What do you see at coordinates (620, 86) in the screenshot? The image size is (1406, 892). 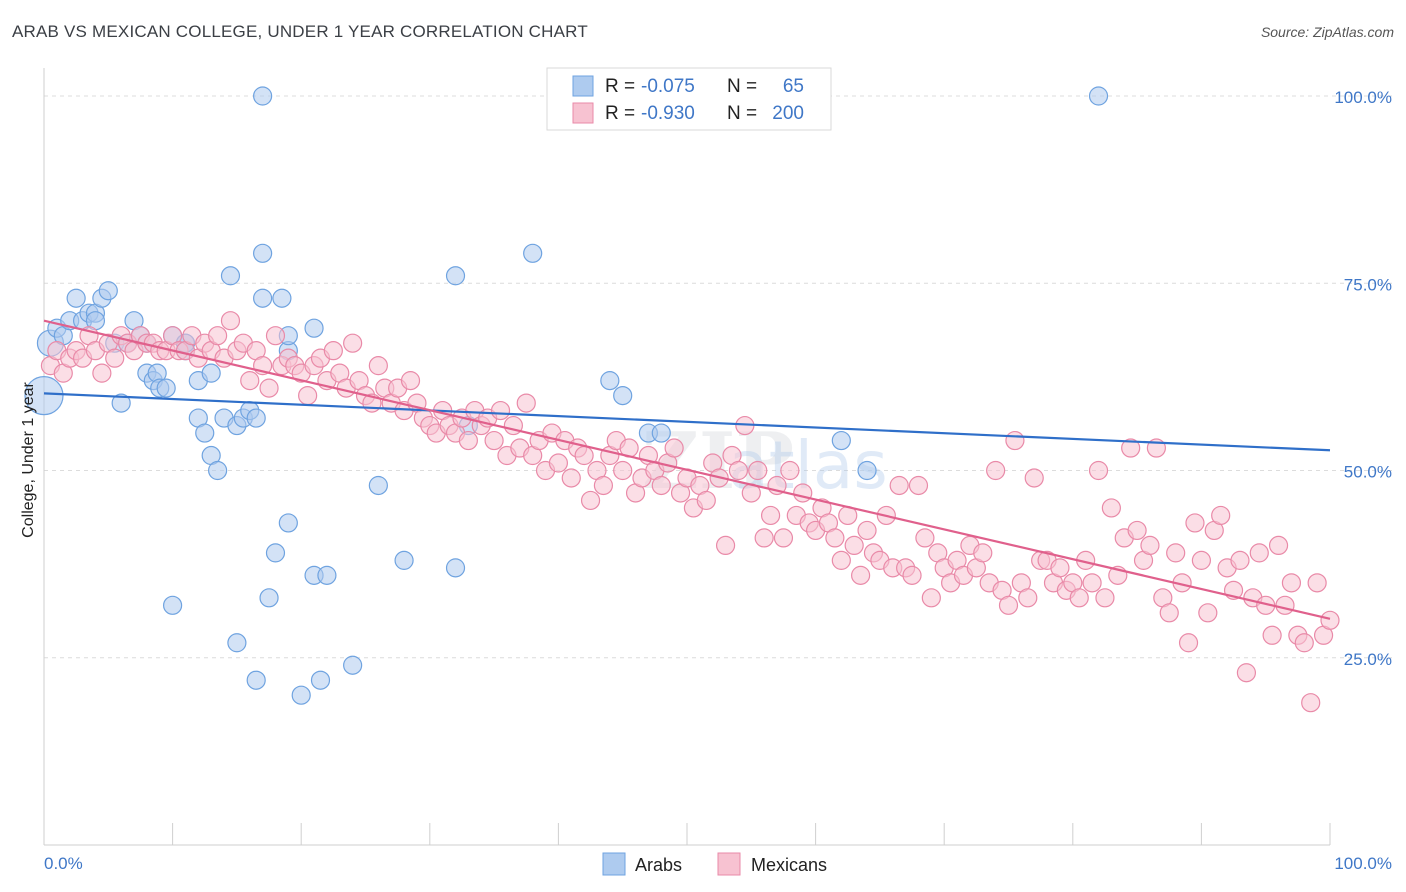 I see `legend-r-label-1: R =` at bounding box center [620, 86].